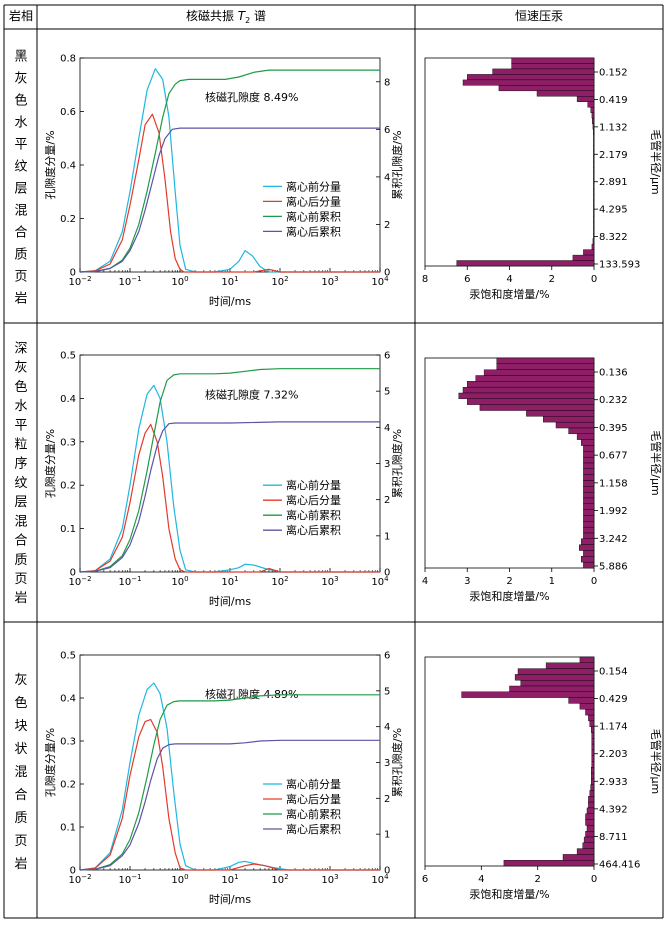 The height and width of the screenshot is (926, 667). Describe the element at coordinates (387, 273) in the screenshot. I see `y2-tick-label: 0` at that location.